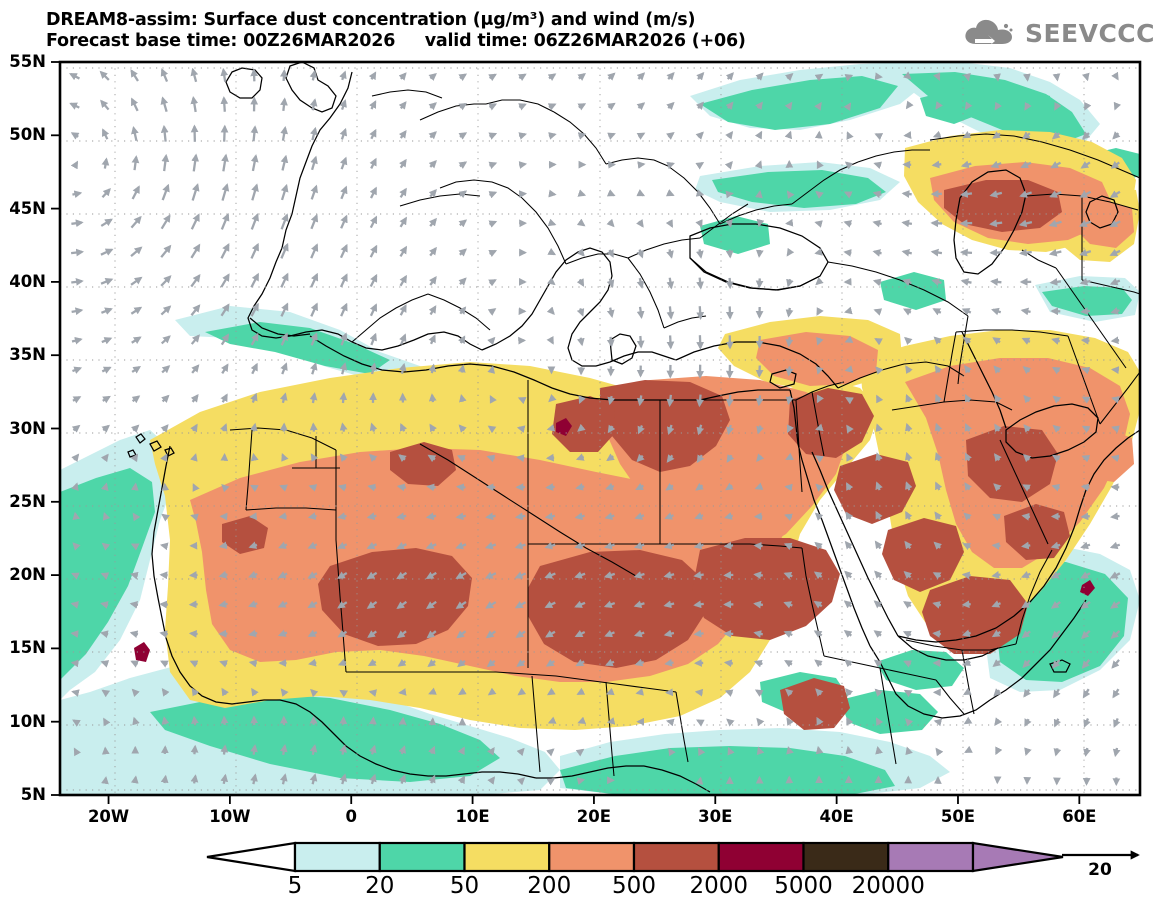  I want to click on y-tick-label: 20N, so click(27, 575).